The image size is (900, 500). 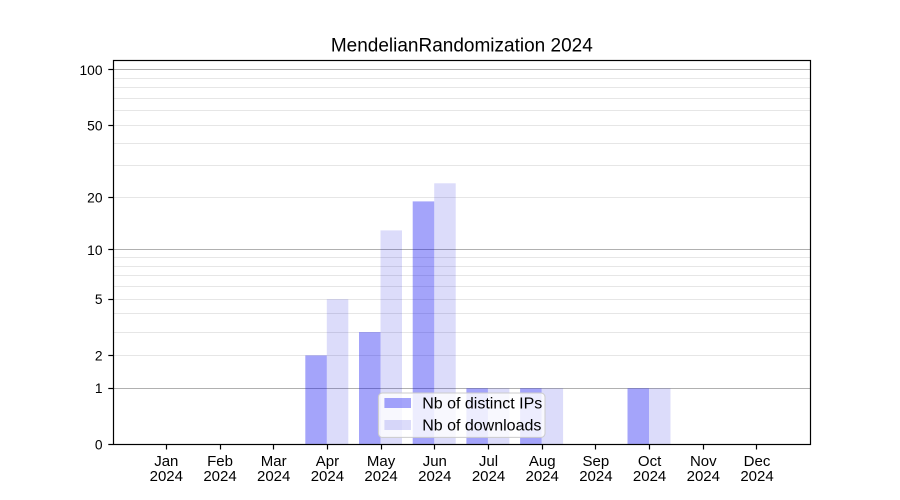 I want to click on svg-text: 100, so click(x=90, y=70).